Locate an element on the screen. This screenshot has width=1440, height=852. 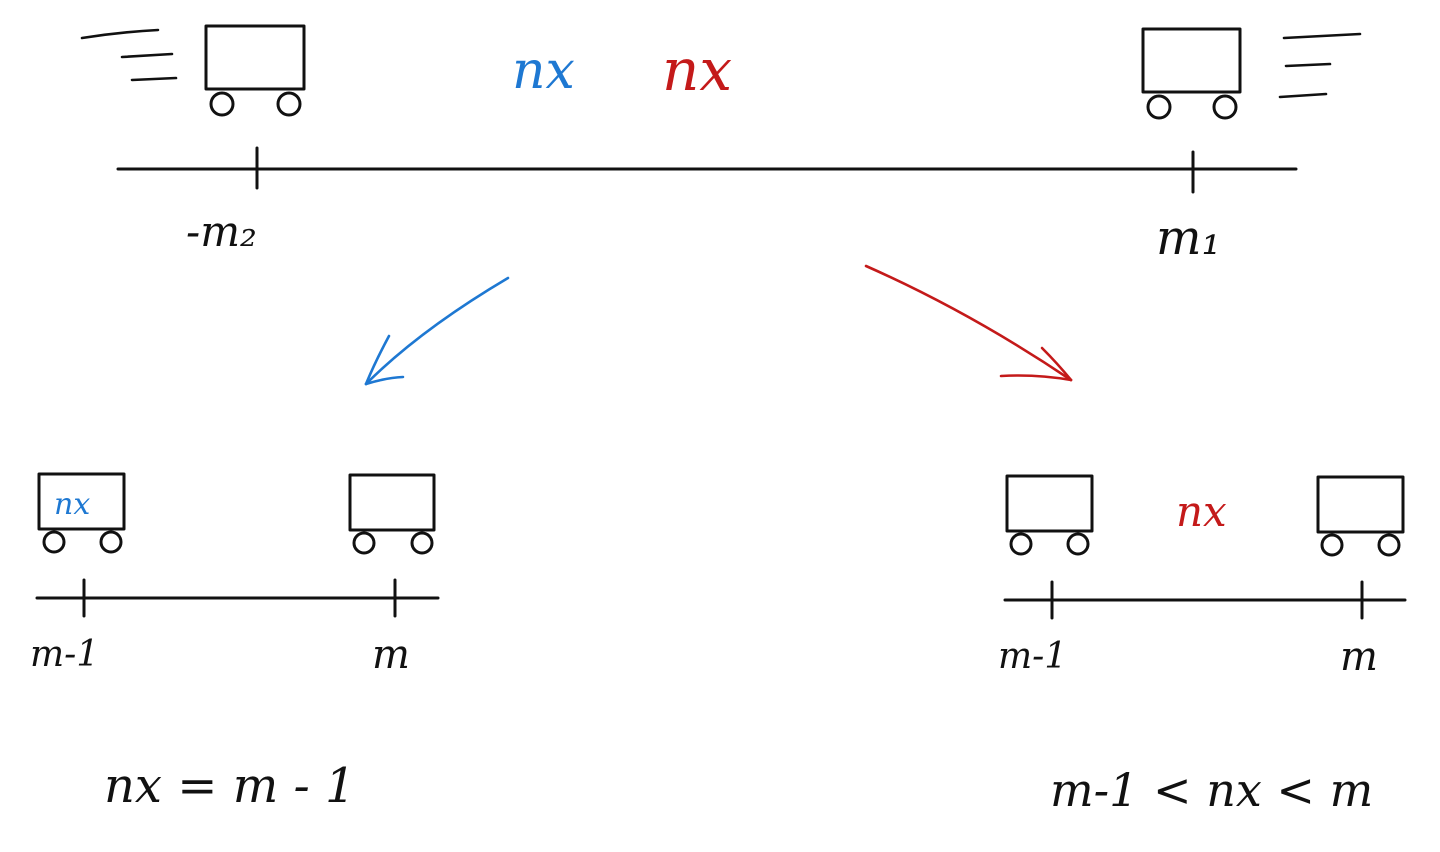
right-panel-between-label: nx is located at coordinates (1201, 511).